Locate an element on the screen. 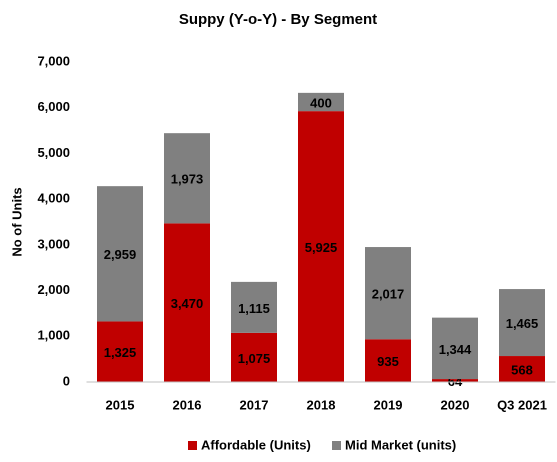  x-tick-label: 2020 is located at coordinates (455, 404).